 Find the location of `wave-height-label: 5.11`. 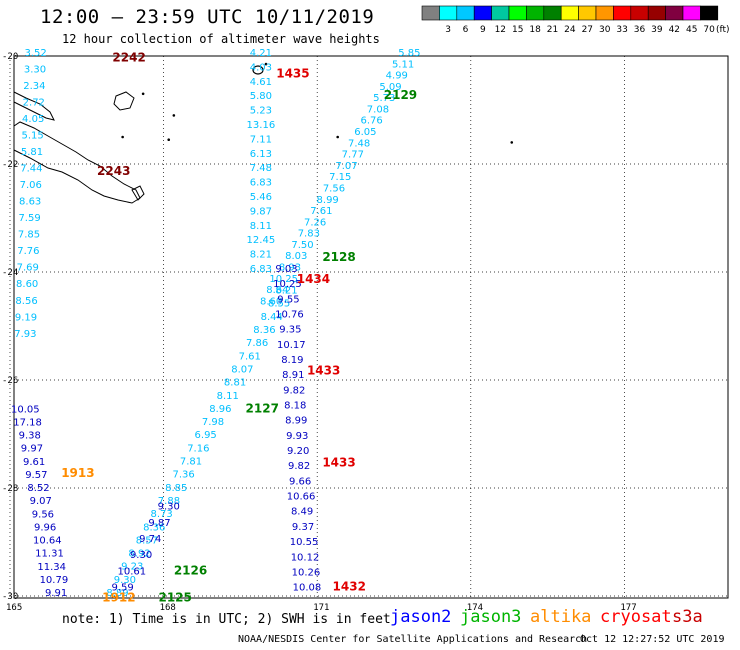

wave-height-label: 5.11 is located at coordinates (403, 64).